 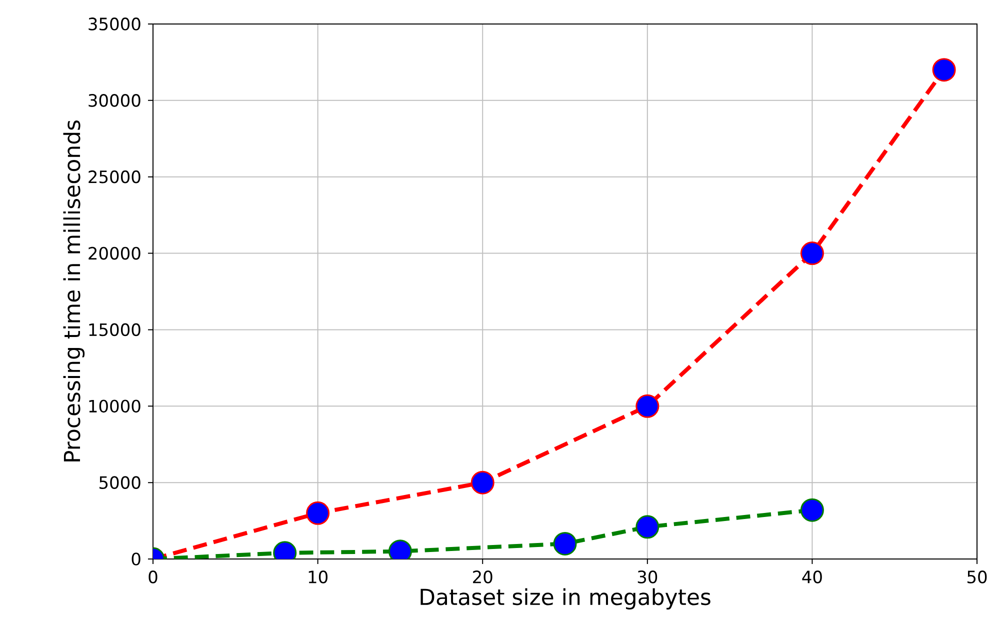 I want to click on x-tick-label: 0, so click(x=153, y=577).